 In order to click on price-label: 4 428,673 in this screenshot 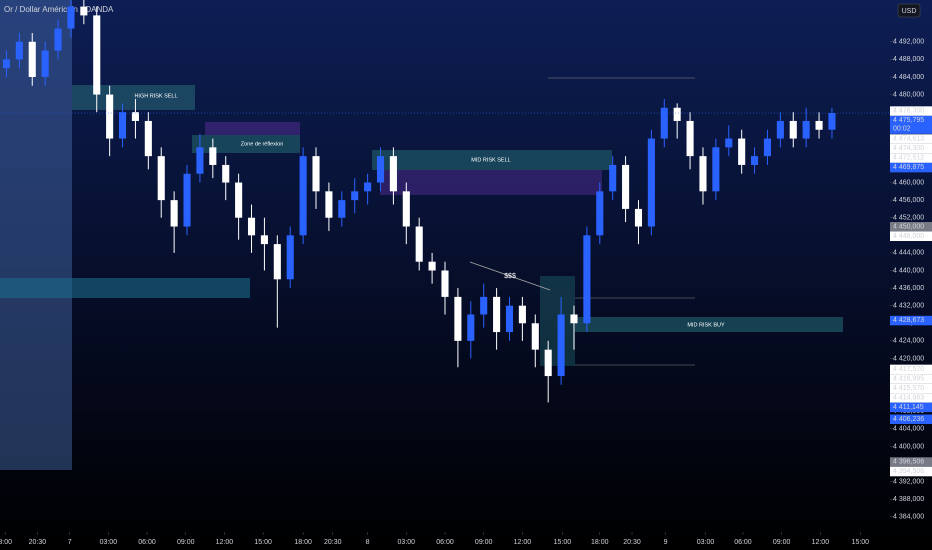, I will do `click(908, 320)`.